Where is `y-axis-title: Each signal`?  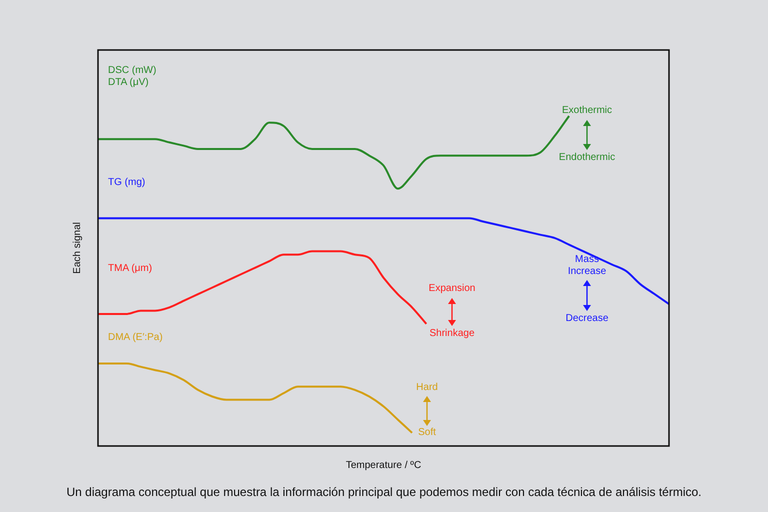
y-axis-title: Each signal is located at coordinates (78, 248).